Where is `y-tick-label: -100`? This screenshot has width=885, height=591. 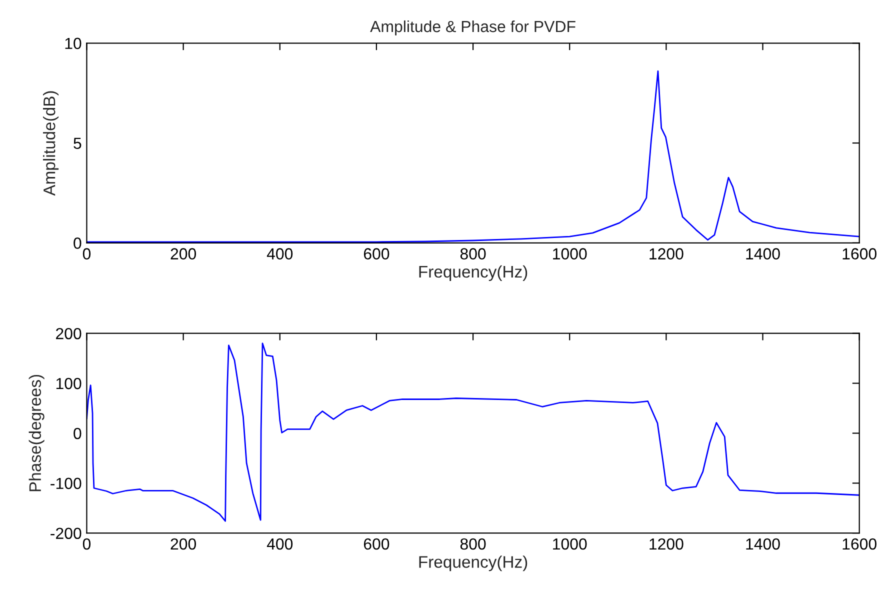
y-tick-label: -100 is located at coordinates (66, 484).